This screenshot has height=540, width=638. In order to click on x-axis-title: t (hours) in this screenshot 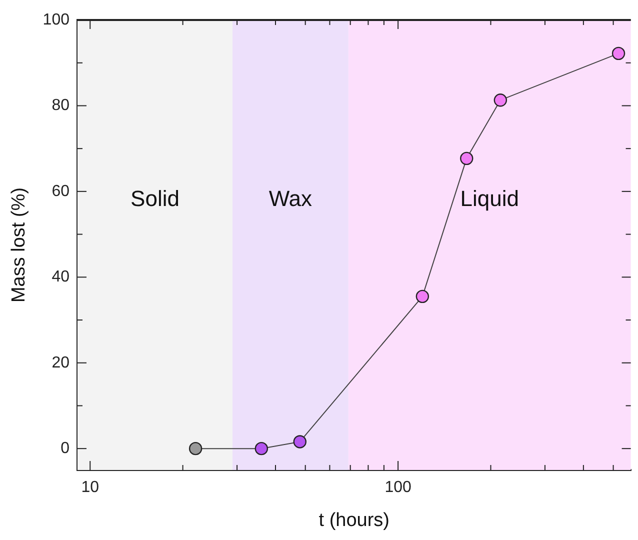, I will do `click(354, 520)`.